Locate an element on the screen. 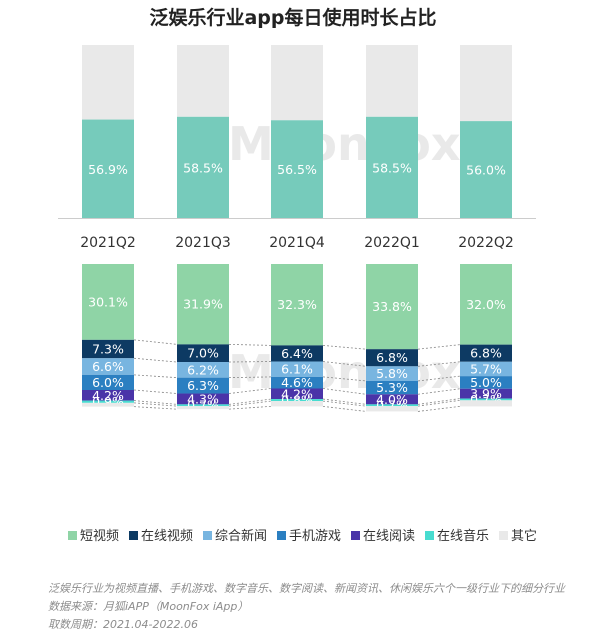 The image size is (600, 632). legend-label: 在线音乐 is located at coordinates (463, 536).